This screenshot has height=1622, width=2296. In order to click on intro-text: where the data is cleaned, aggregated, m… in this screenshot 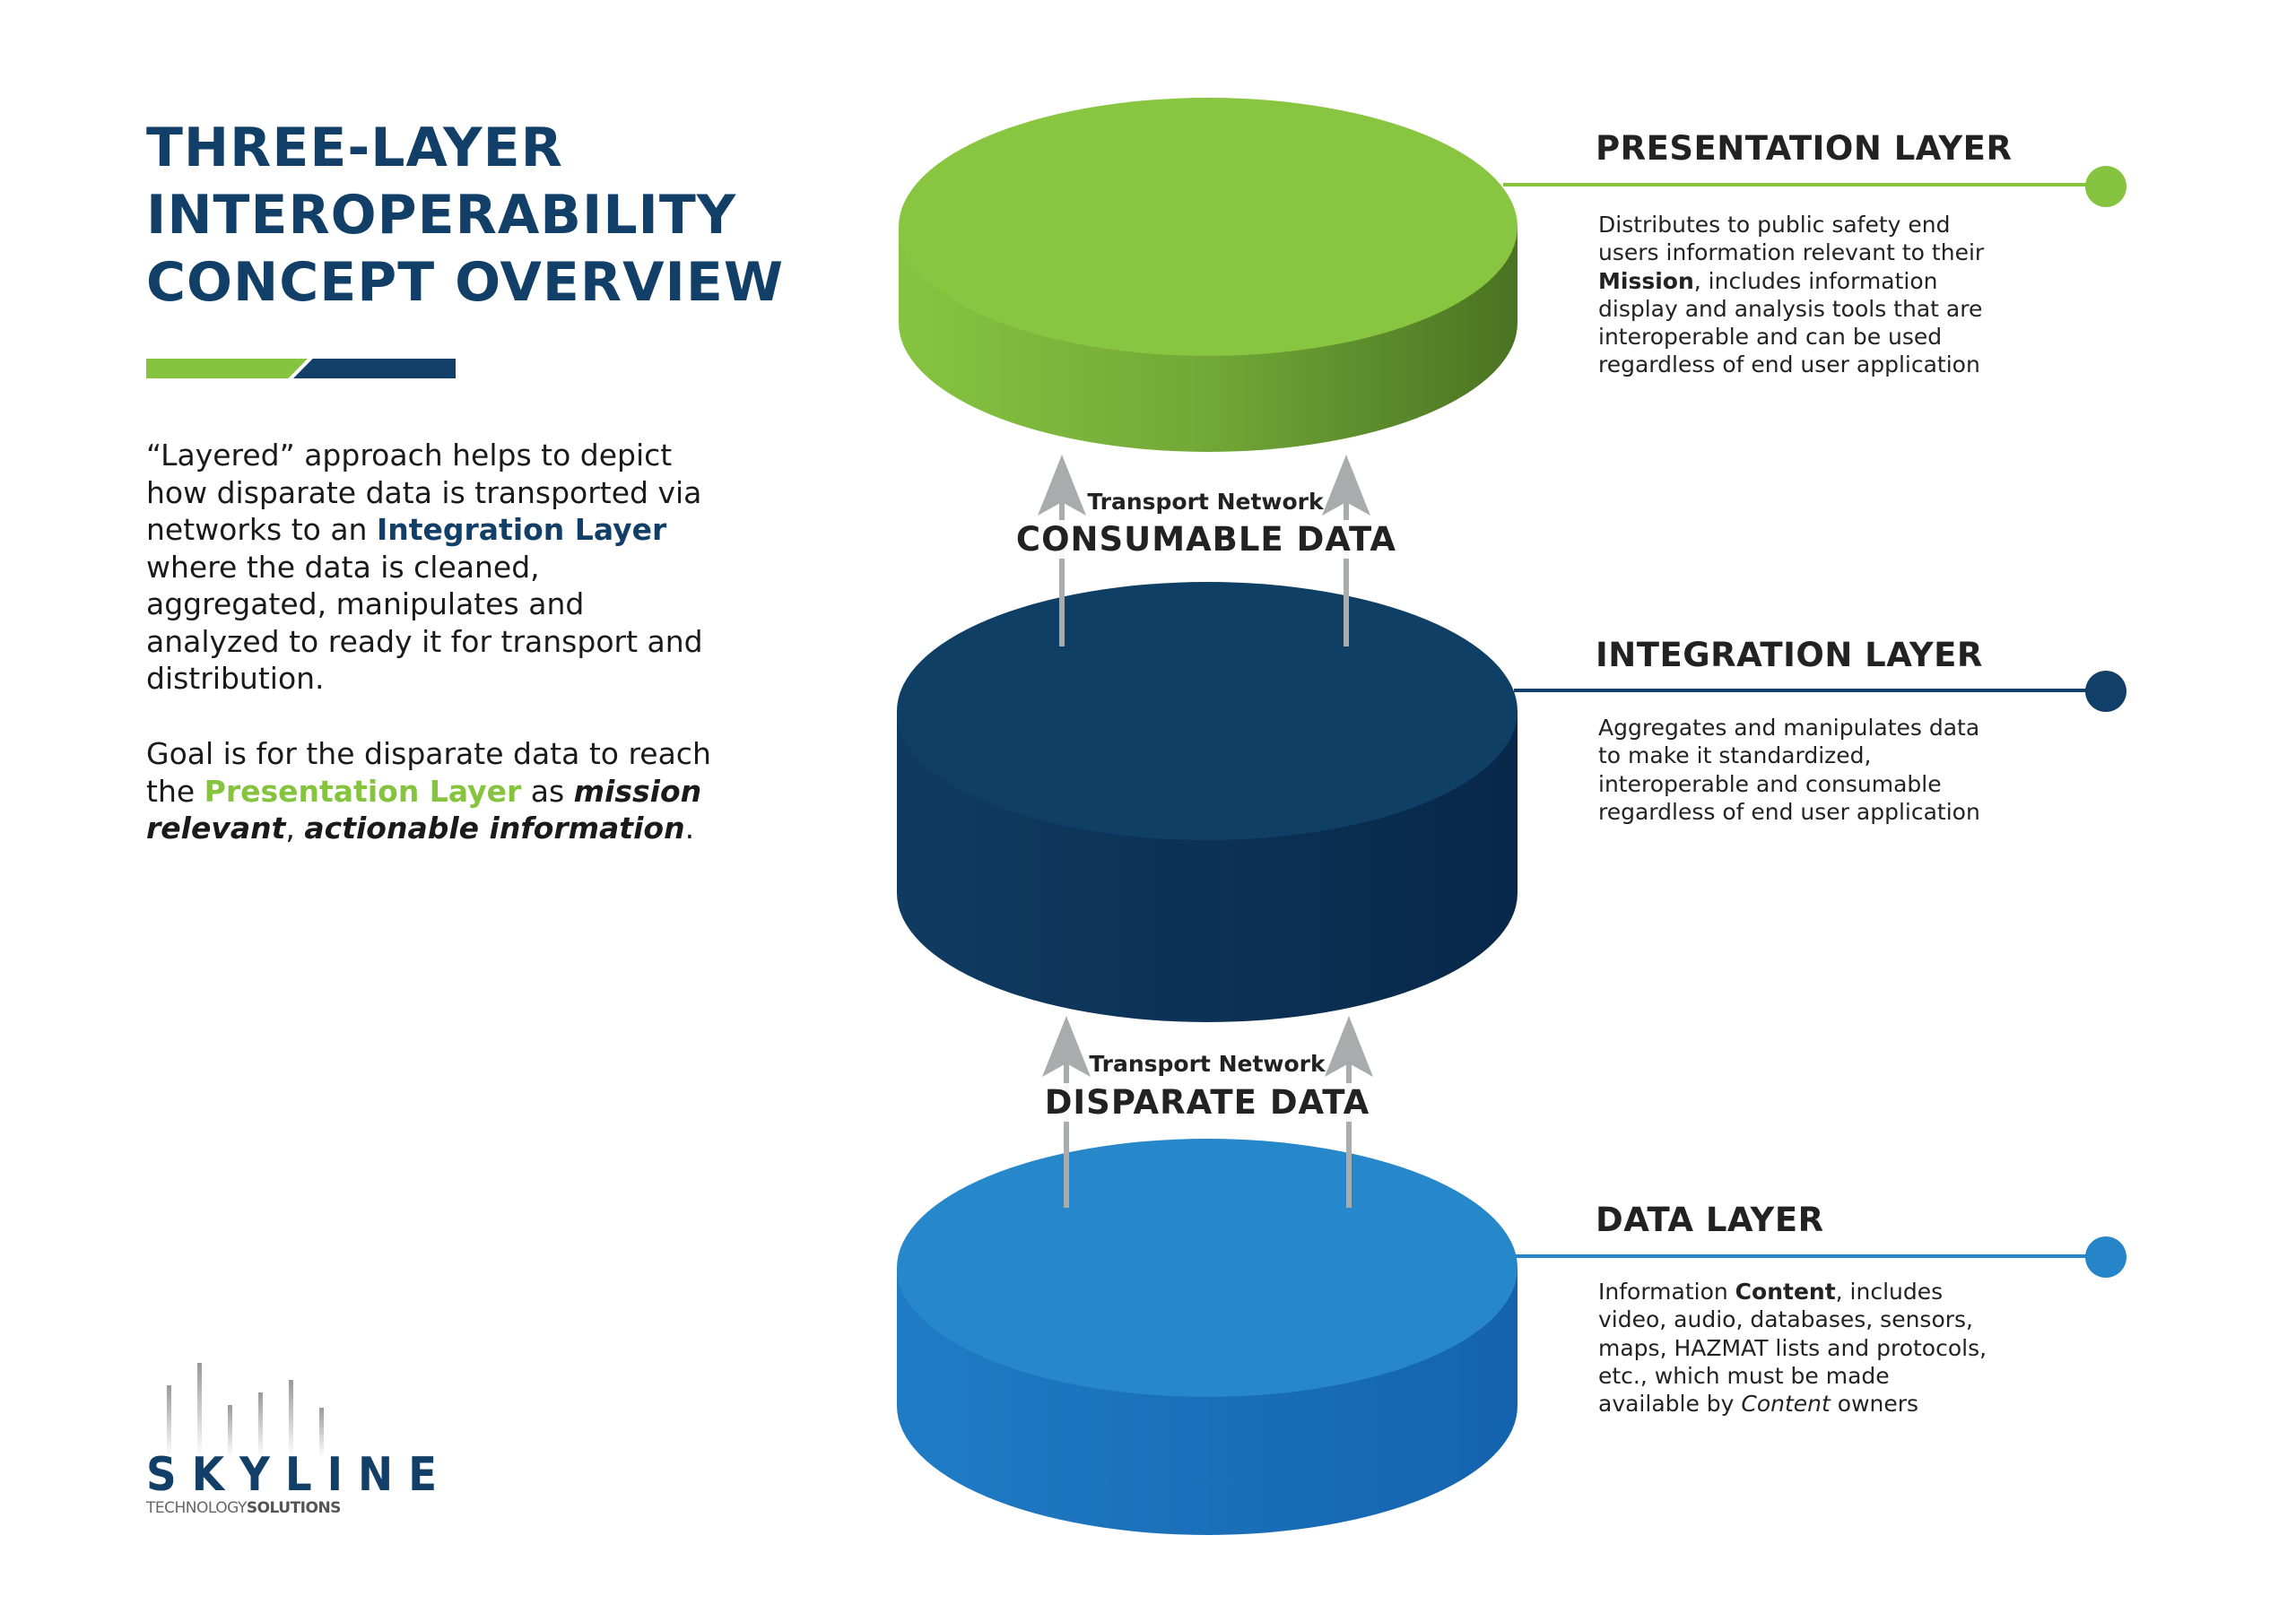, I will do `click(424, 623)`.